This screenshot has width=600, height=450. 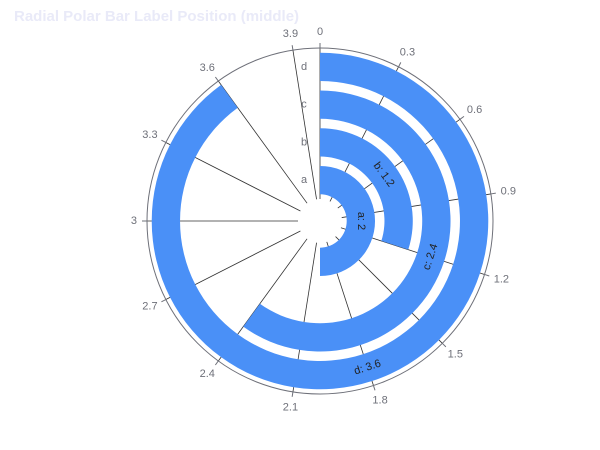 I want to click on angle-tick-label-1: 0.3, so click(x=407, y=53).